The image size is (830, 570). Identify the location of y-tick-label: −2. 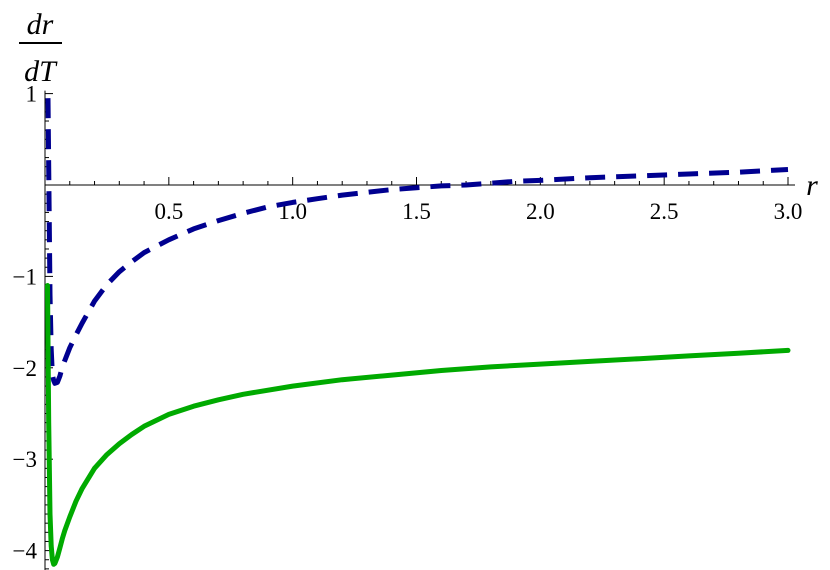
(25, 368).